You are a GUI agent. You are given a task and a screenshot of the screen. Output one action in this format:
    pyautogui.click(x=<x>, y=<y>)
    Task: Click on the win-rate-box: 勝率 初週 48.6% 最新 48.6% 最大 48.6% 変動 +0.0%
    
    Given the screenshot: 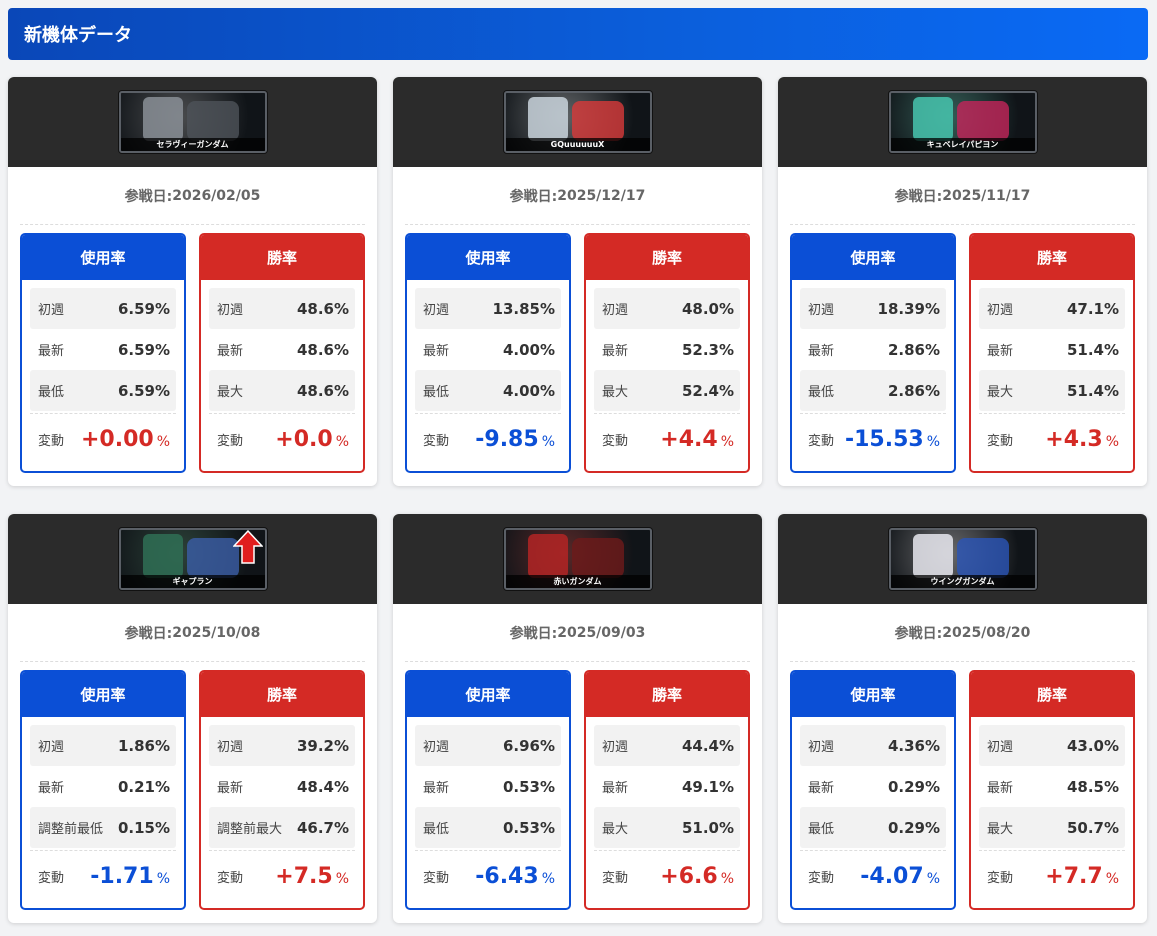 What is the action you would take?
    pyautogui.click(x=282, y=353)
    